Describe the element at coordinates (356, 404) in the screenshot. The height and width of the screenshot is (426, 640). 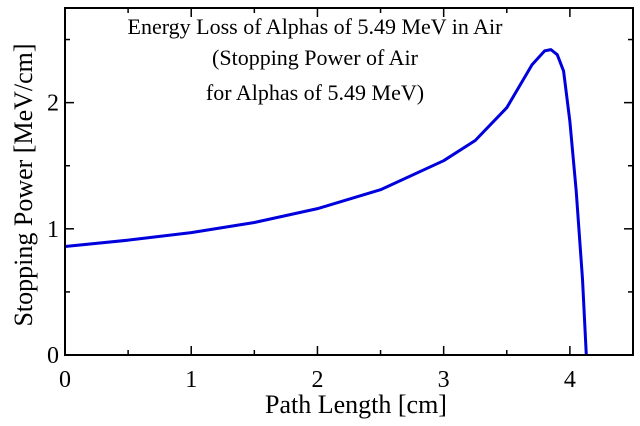
I see `x-axis-label: Path Length [cm]` at that location.